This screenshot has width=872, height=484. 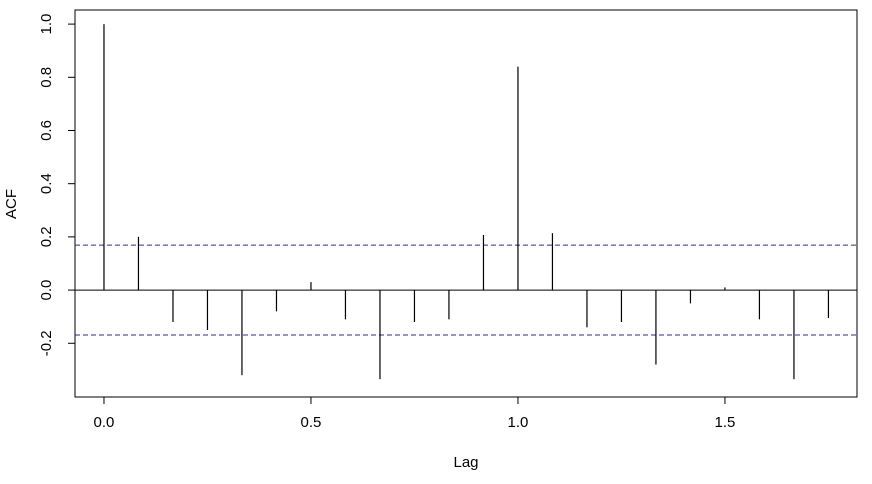 What do you see at coordinates (46, 77) in the screenshot?
I see `y-tick-label: 0.8` at bounding box center [46, 77].